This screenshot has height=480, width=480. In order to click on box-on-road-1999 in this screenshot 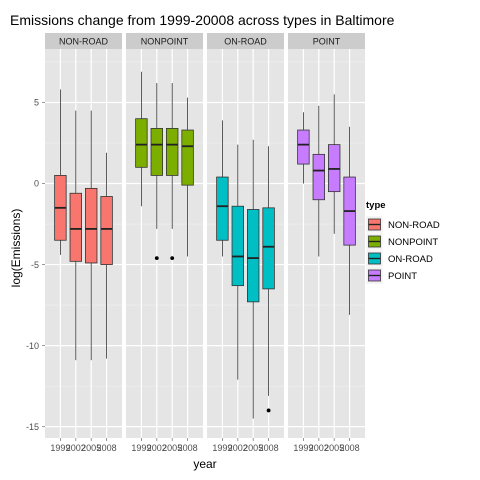, I will do `click(222, 188)`.